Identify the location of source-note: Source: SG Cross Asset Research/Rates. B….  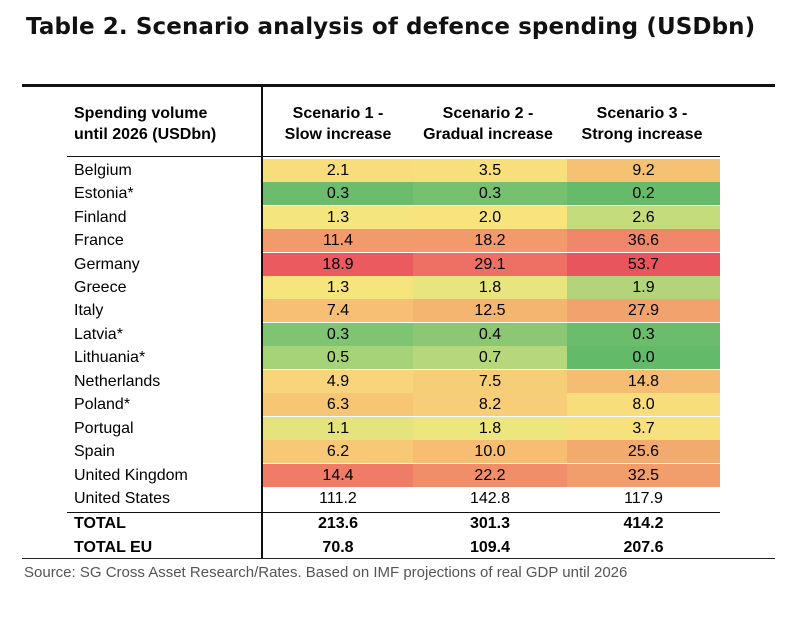
(326, 572).